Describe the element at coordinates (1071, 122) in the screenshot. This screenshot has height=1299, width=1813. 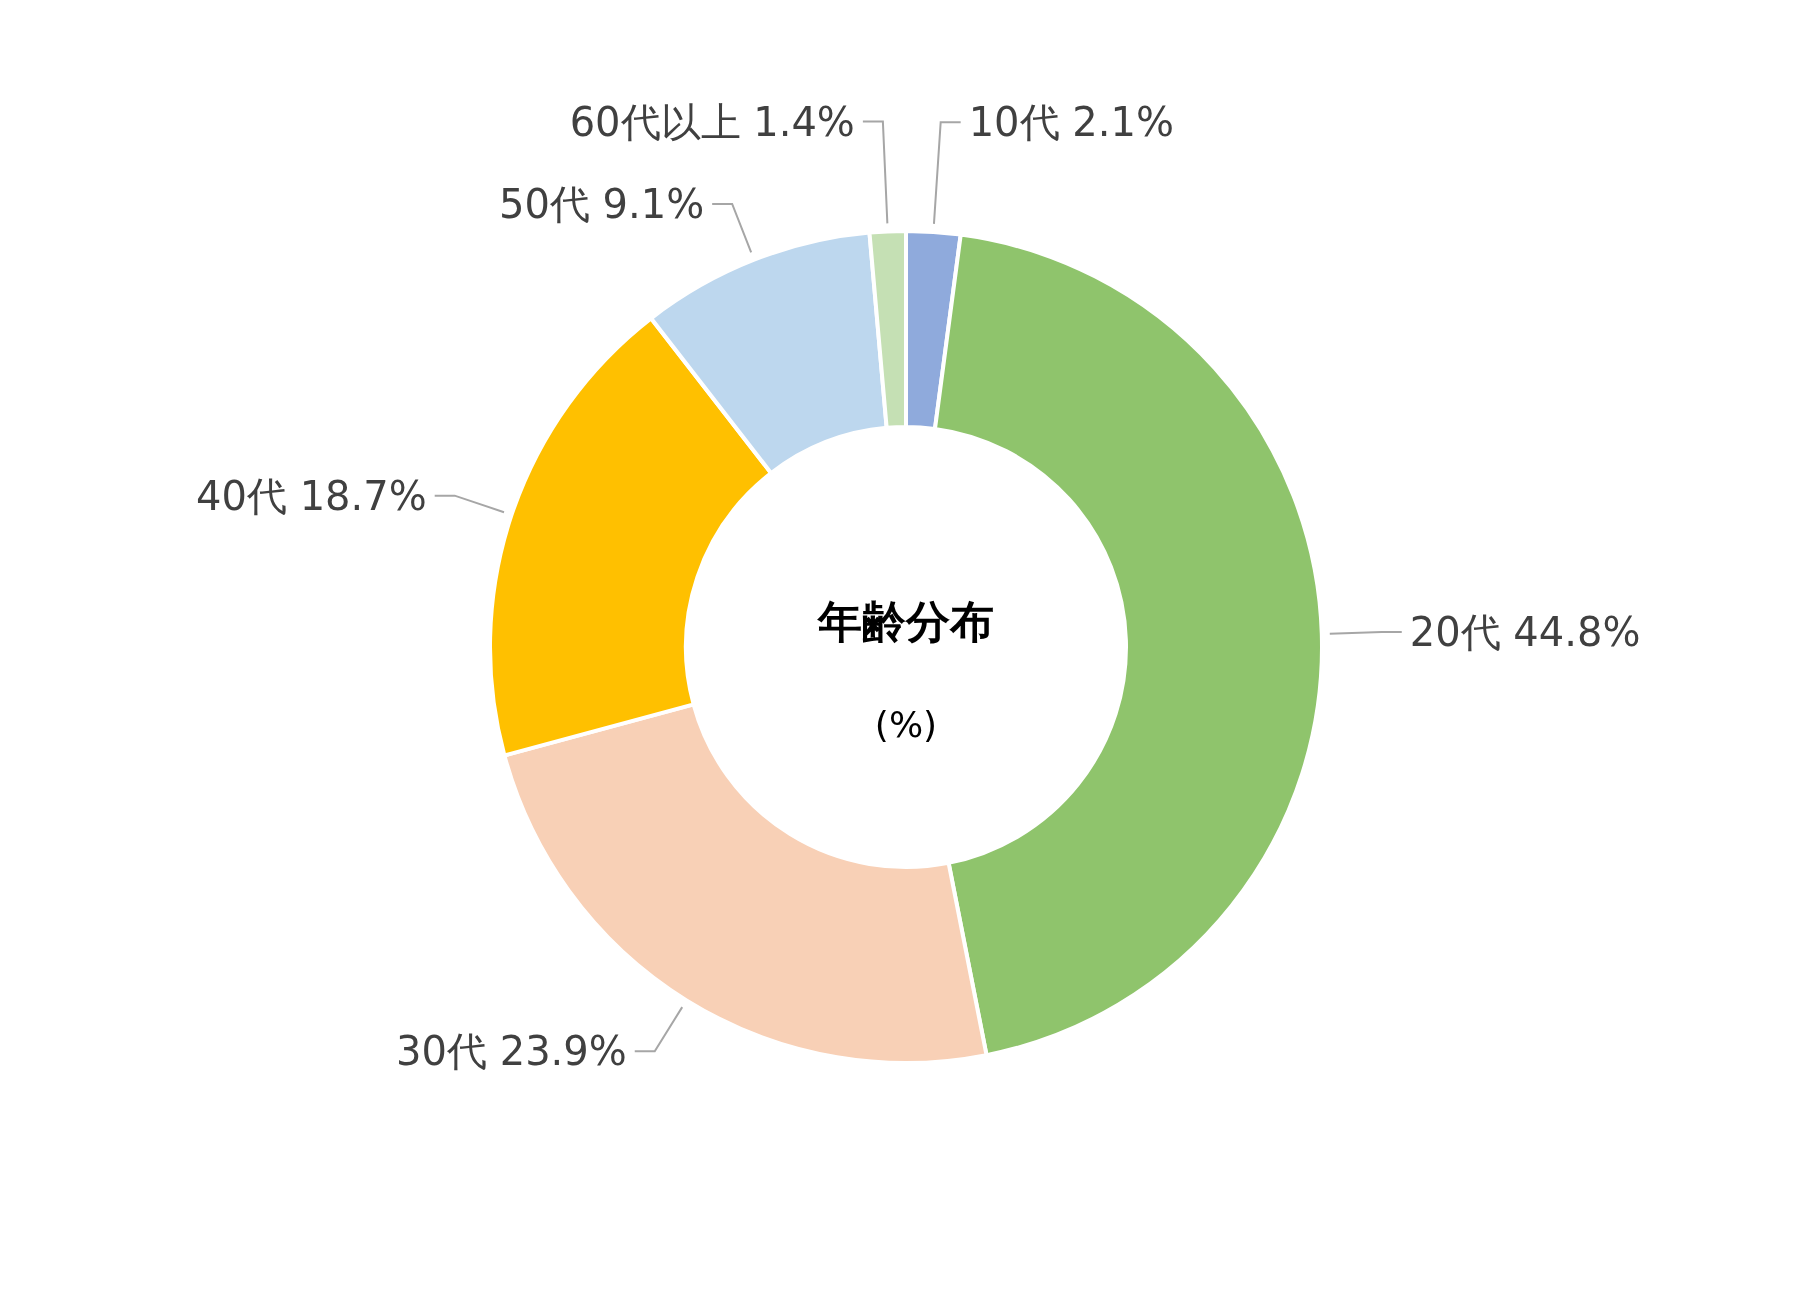
I see `slice-label: 10代 2.1%` at that location.